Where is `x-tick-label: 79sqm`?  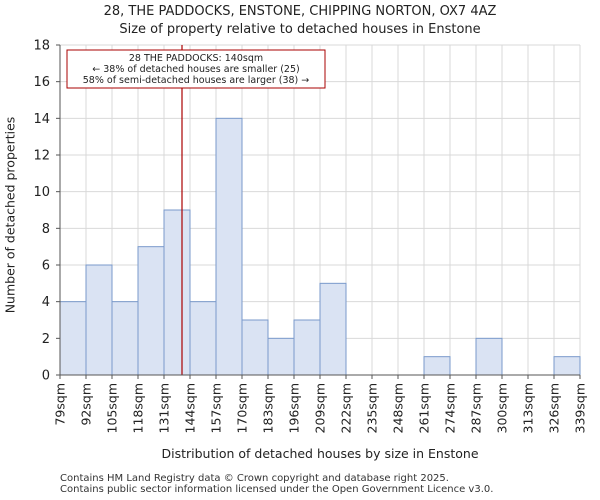 x-tick-label: 79sqm is located at coordinates (60, 404).